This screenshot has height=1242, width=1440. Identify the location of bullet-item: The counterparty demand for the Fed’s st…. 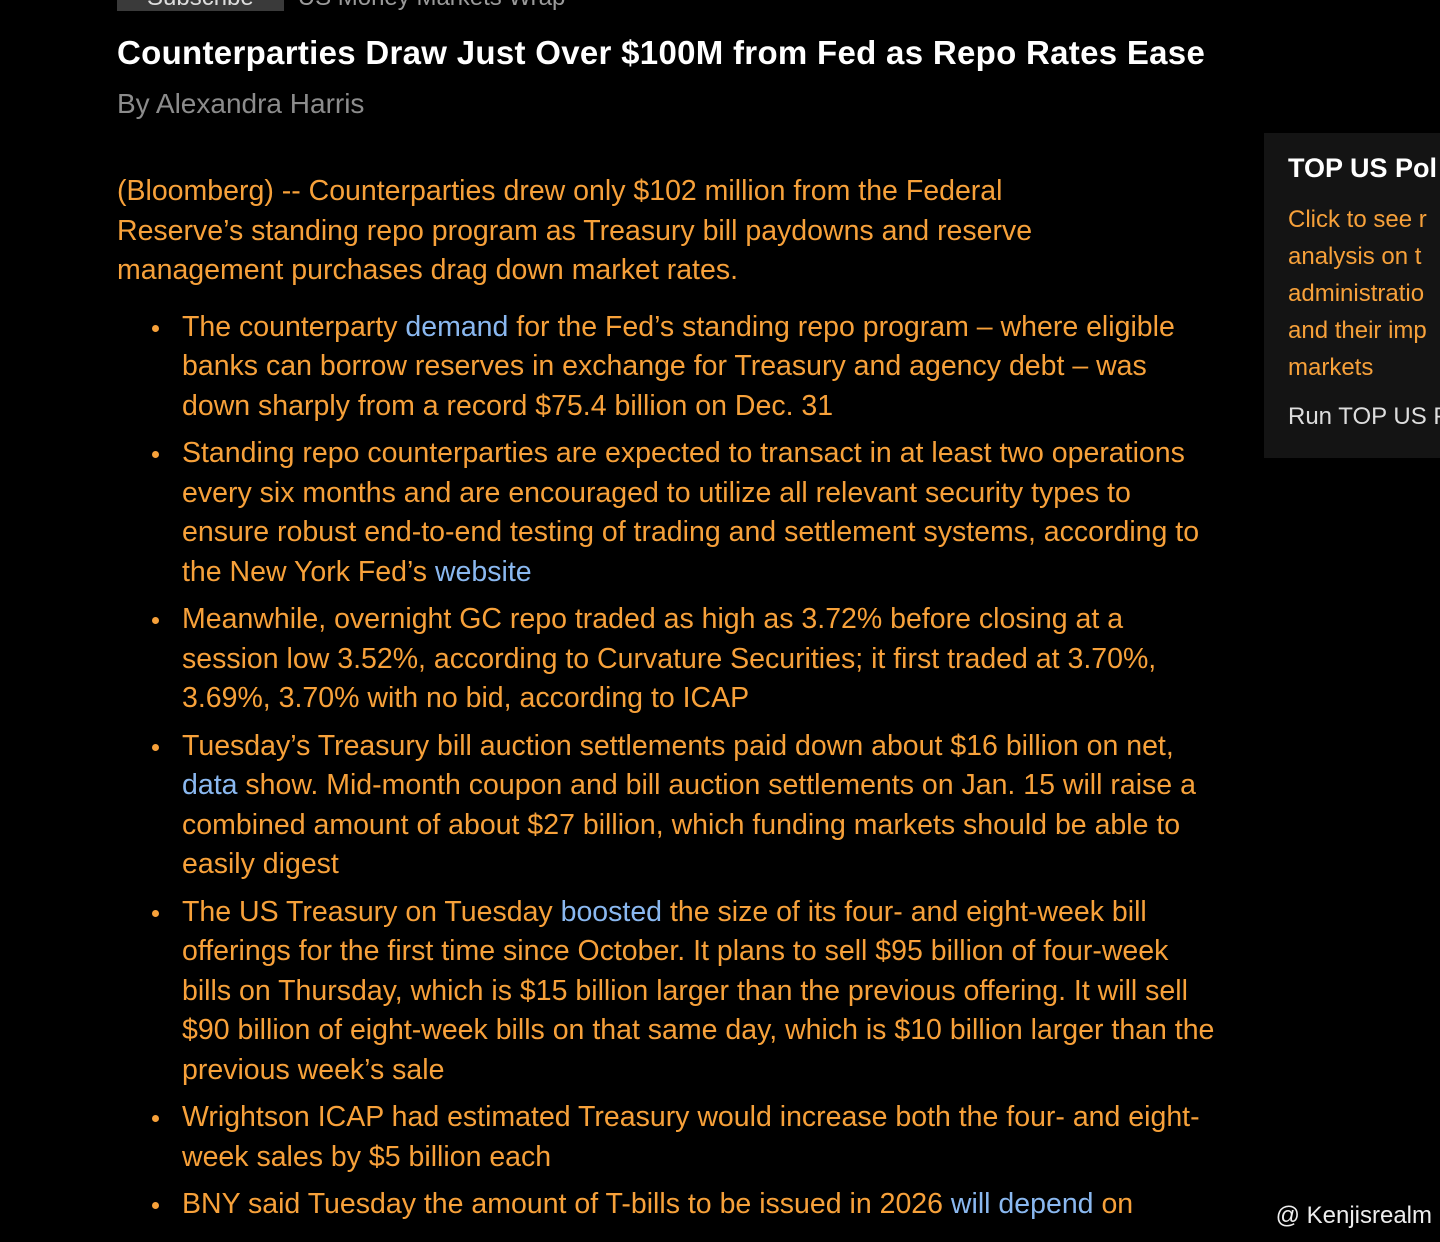
(687, 367).